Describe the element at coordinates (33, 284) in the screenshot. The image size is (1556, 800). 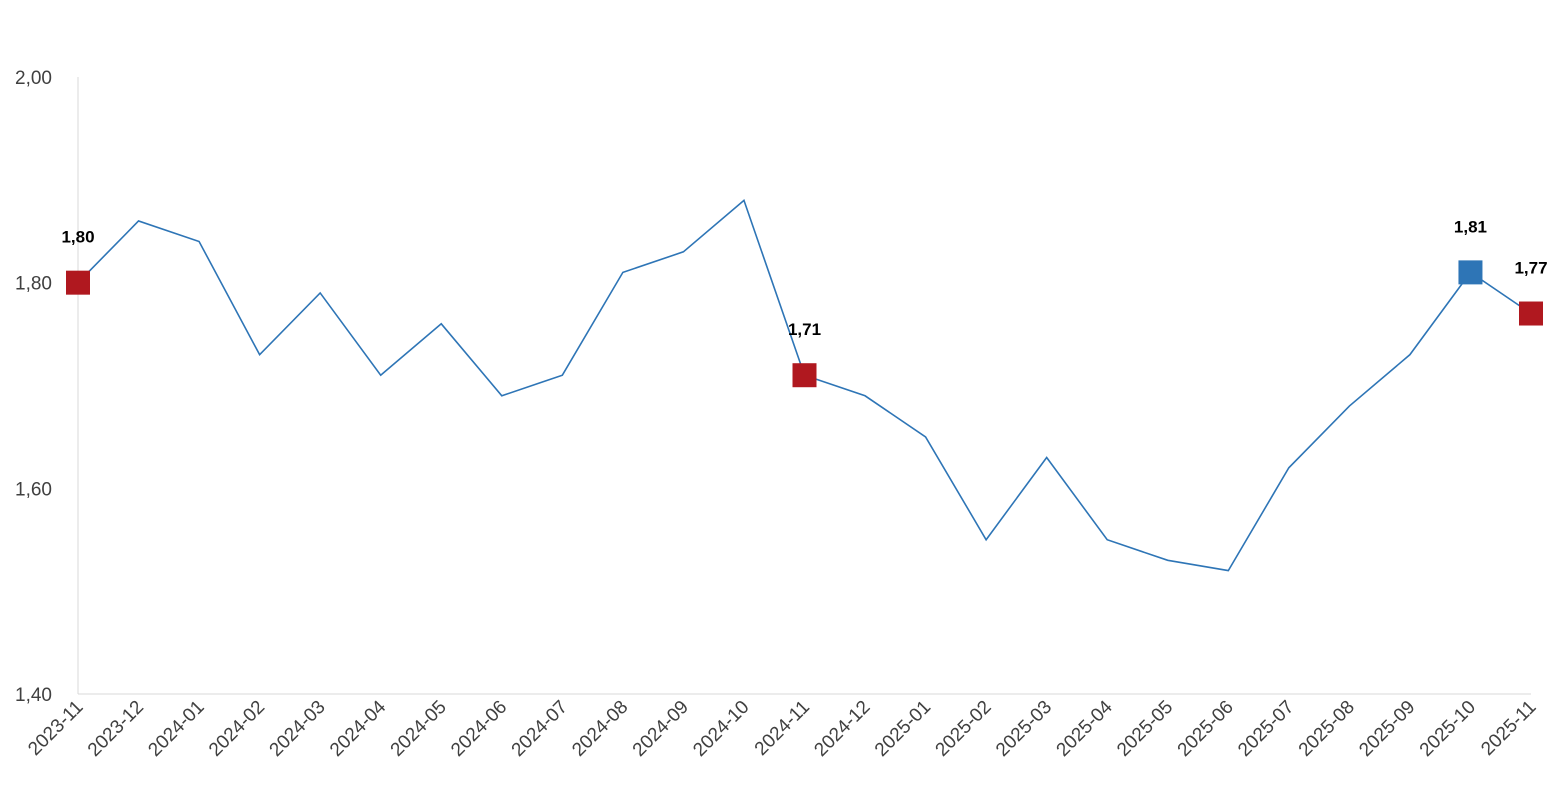
I see `y-tick-label: 1,80` at that location.